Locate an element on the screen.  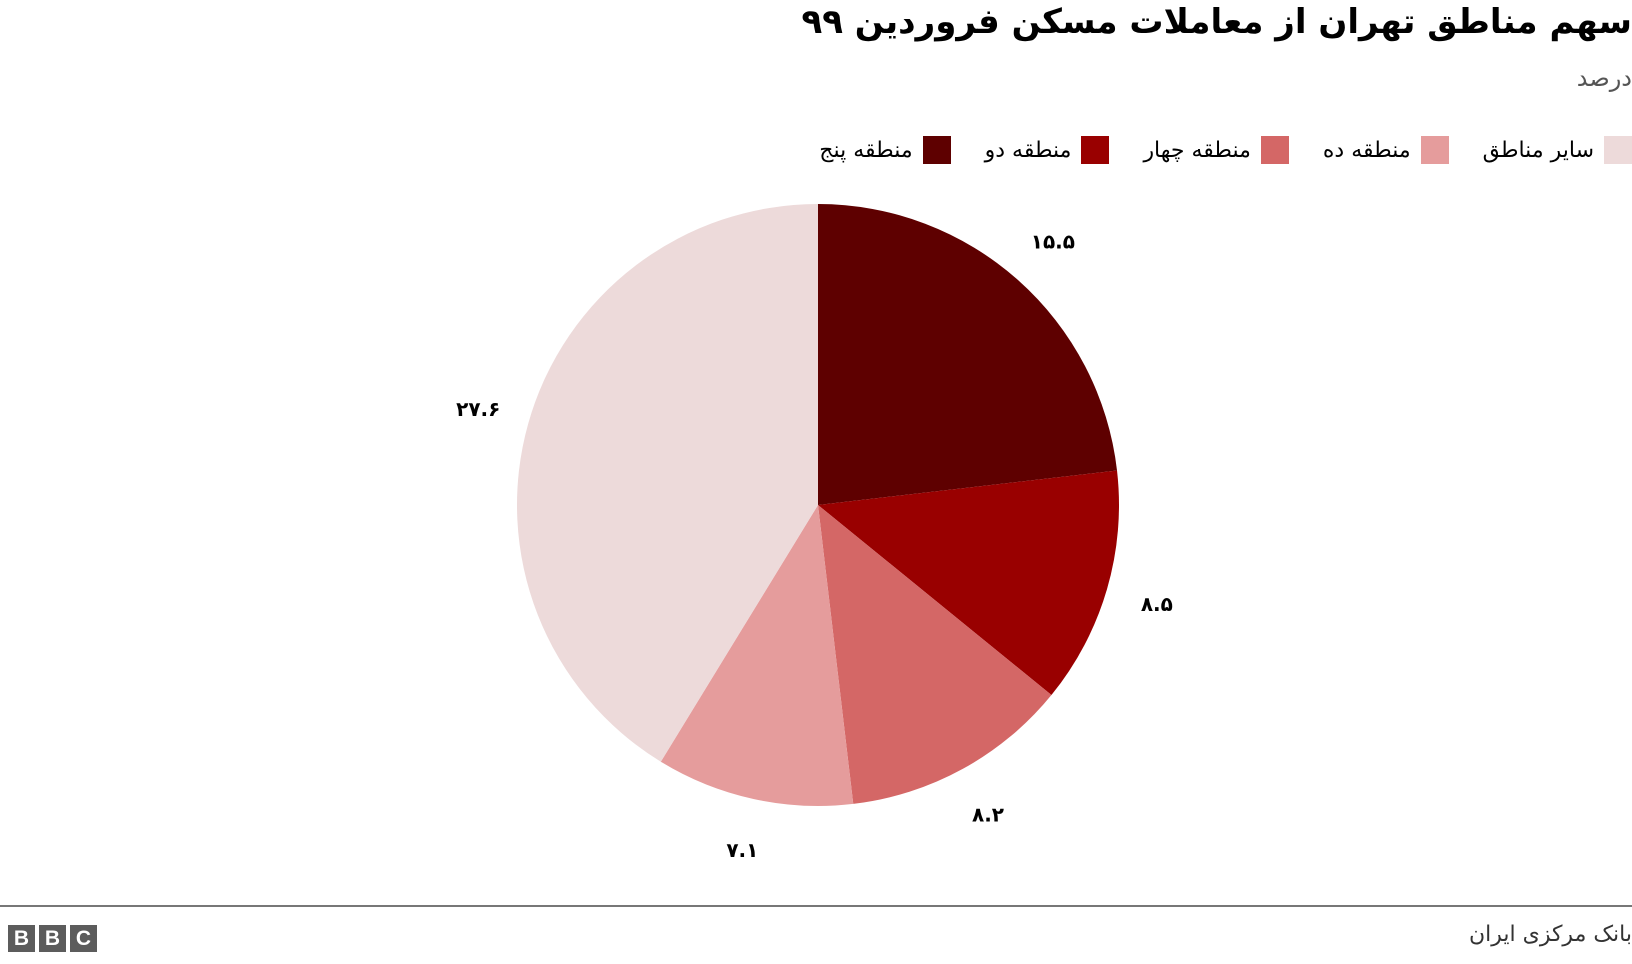
legend-item: منطقه دو is located at coordinates (1047, 150).